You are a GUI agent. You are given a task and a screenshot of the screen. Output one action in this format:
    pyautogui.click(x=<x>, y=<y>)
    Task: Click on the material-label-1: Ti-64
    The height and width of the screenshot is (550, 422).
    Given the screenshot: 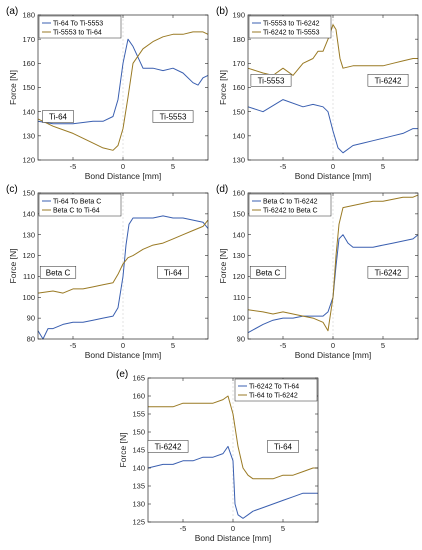 What is the action you would take?
    pyautogui.click(x=58, y=117)
    